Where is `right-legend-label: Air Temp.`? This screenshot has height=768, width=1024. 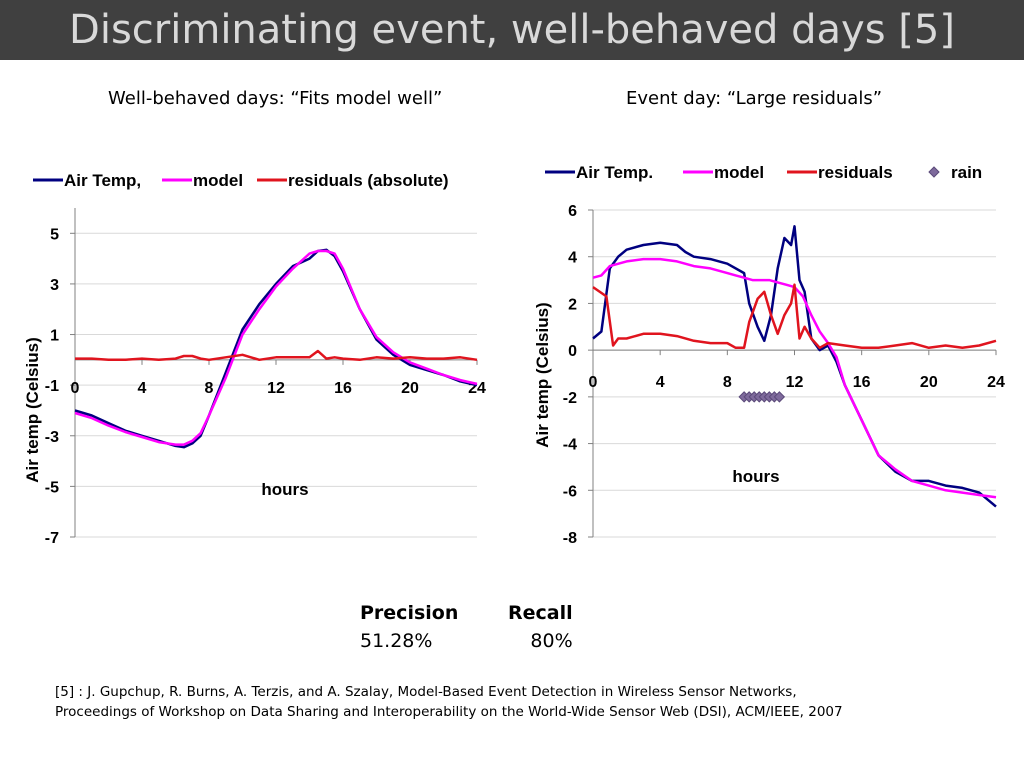 right-legend-label: Air Temp. is located at coordinates (614, 172).